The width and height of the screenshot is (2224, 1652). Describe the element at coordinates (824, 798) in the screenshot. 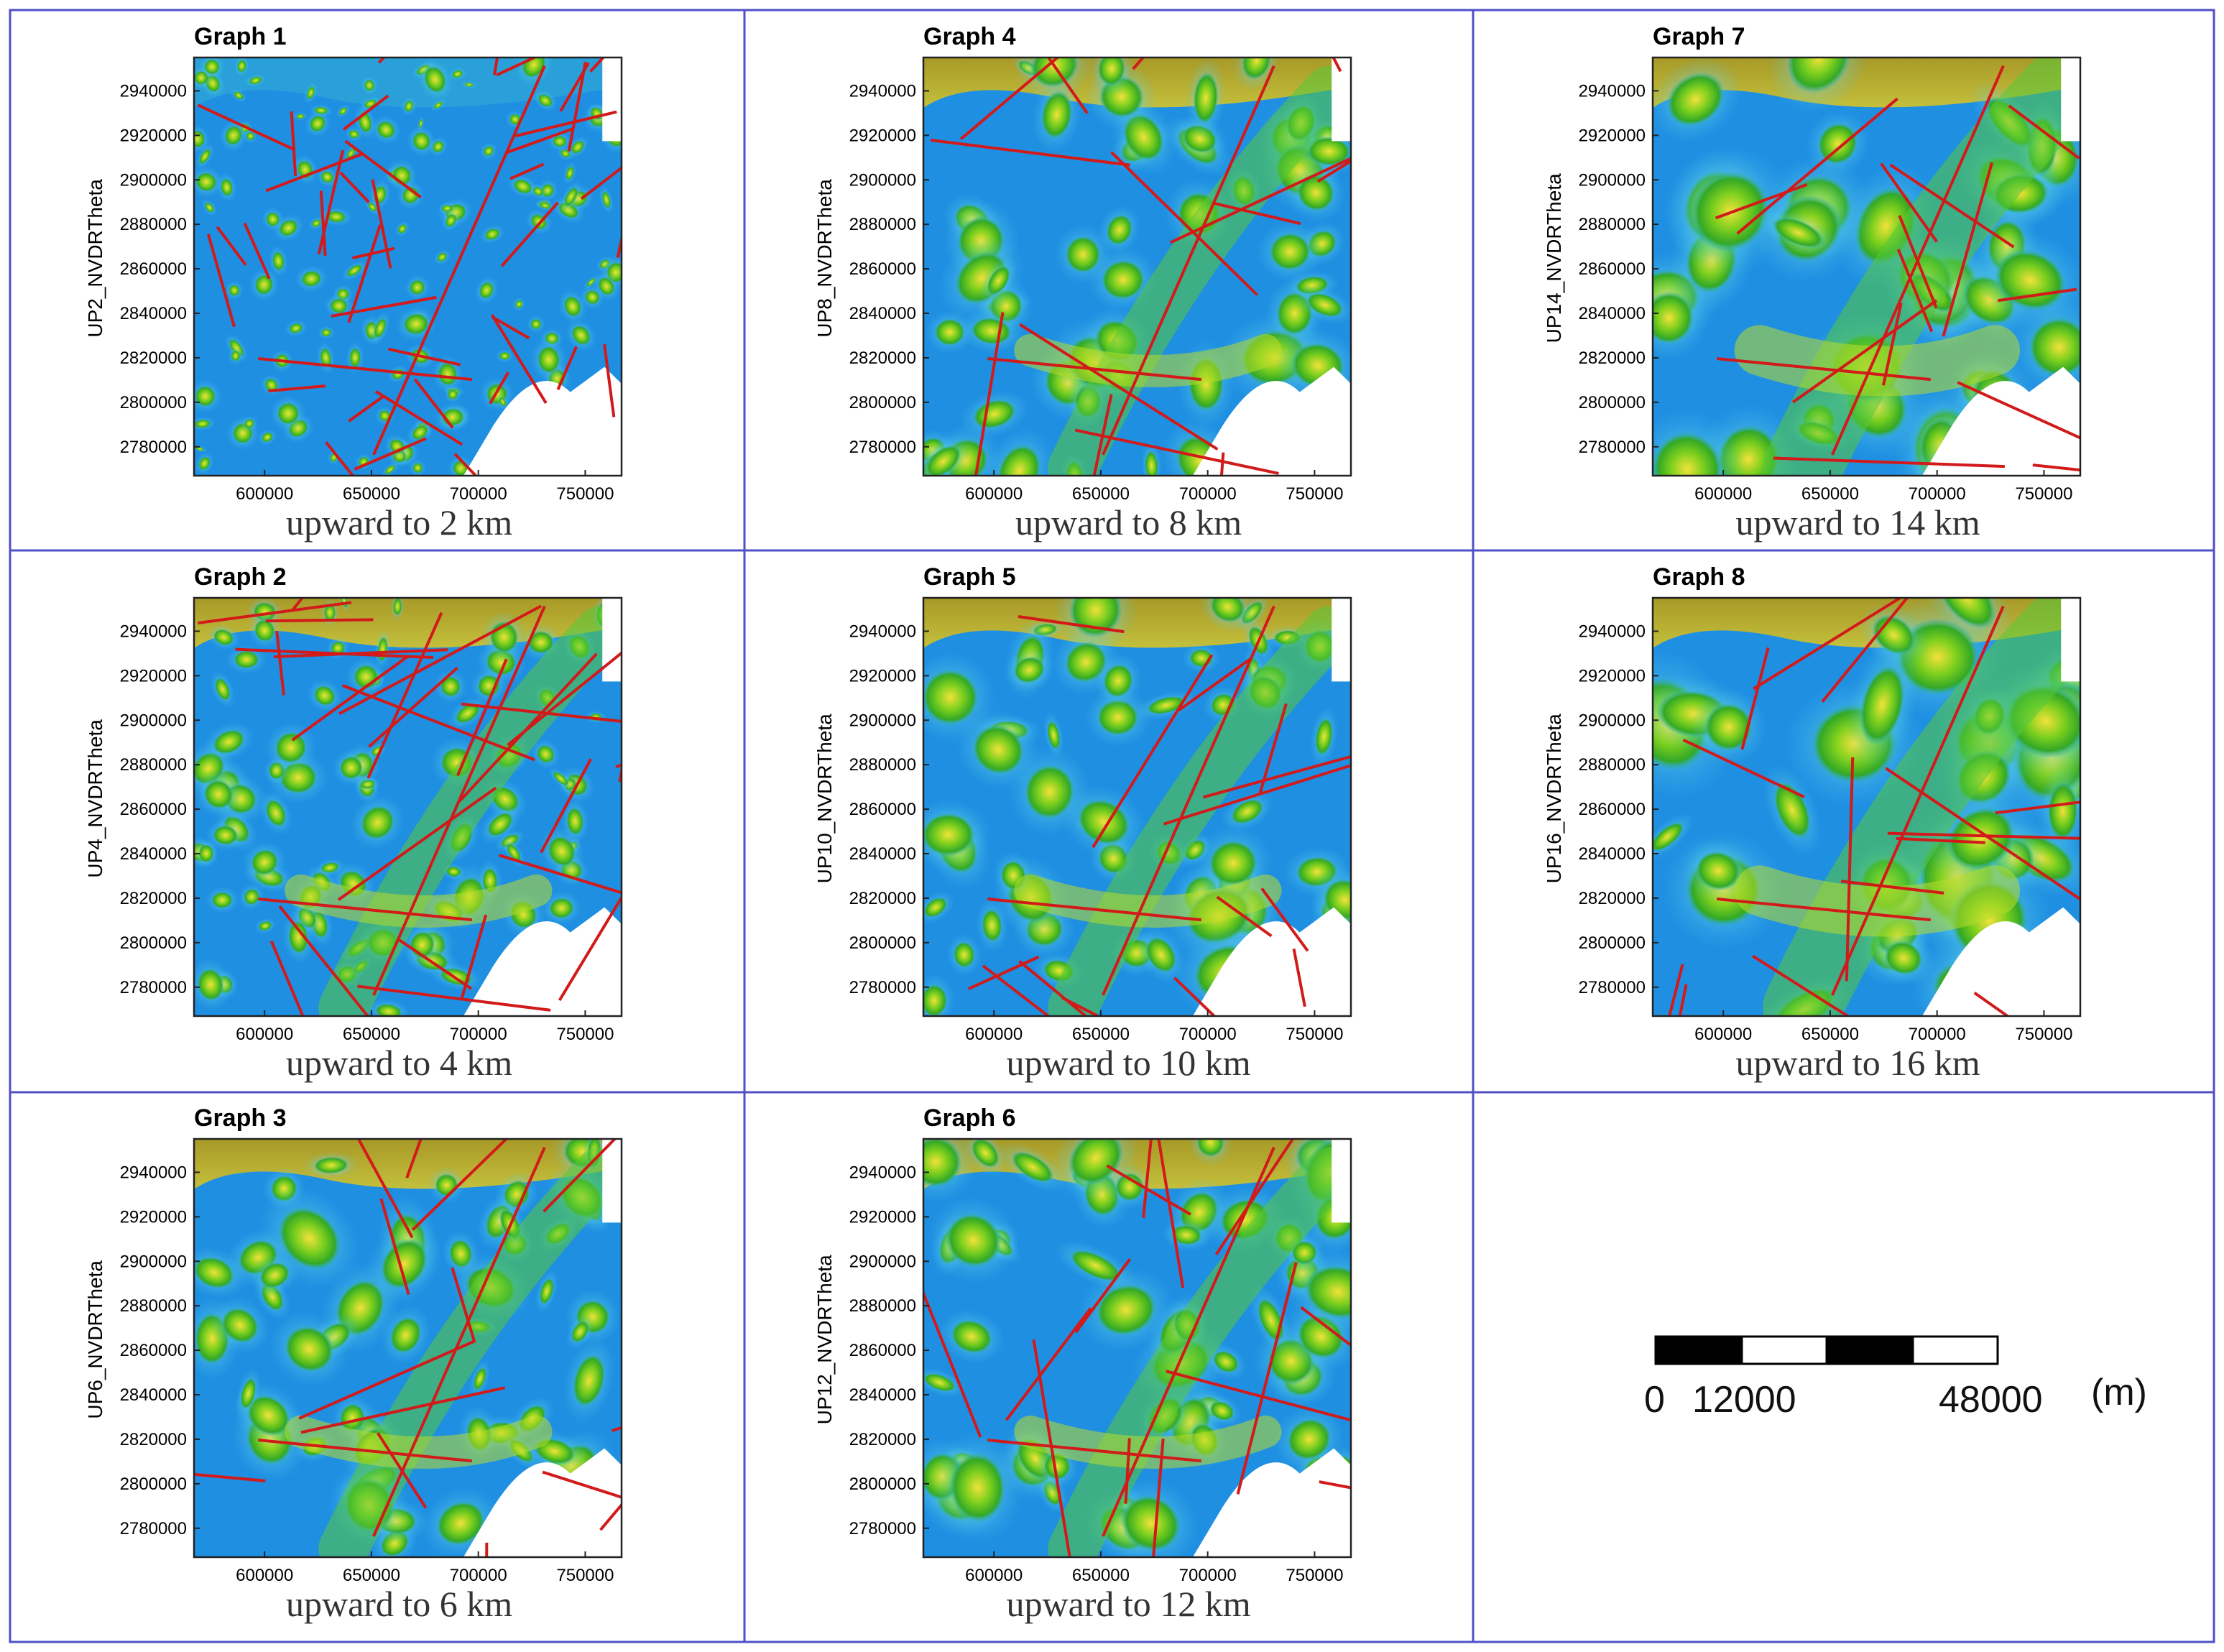

I see `y-axis-label: UP10_NVDRTheta` at that location.